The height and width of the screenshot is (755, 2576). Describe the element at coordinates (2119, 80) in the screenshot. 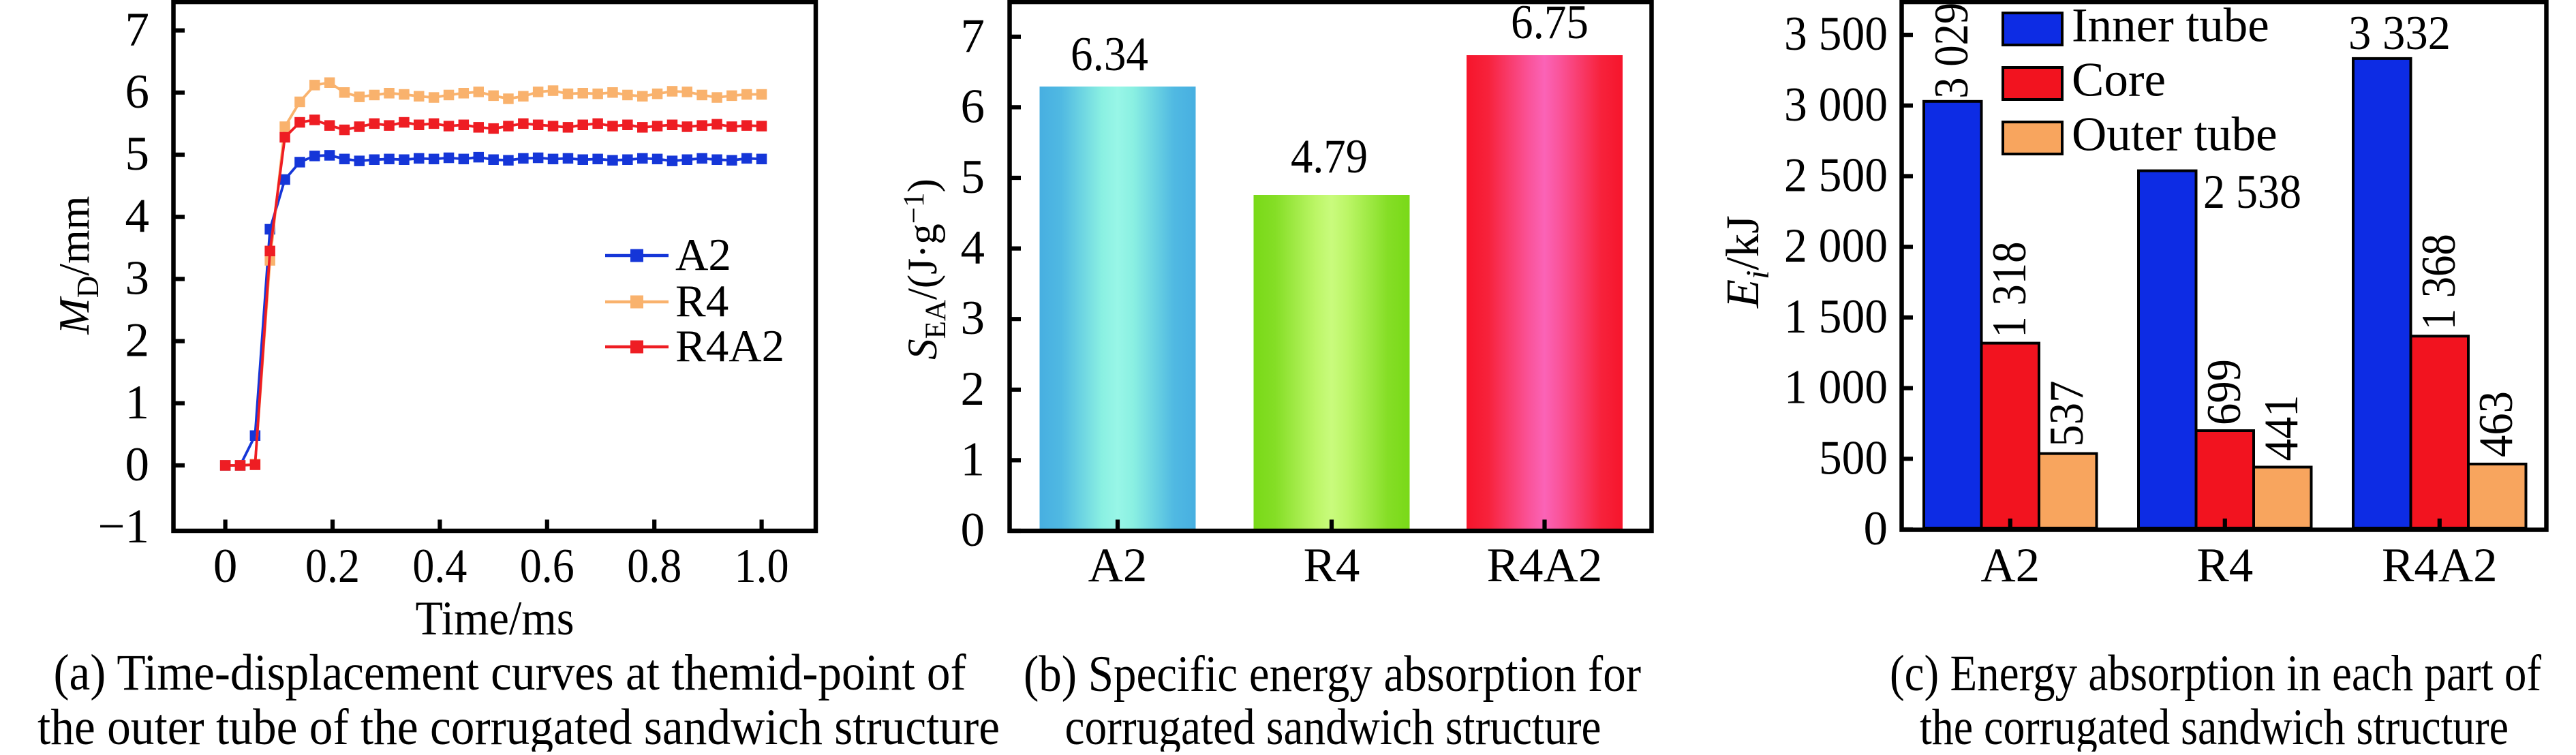

I see `svg-text: Core` at that location.